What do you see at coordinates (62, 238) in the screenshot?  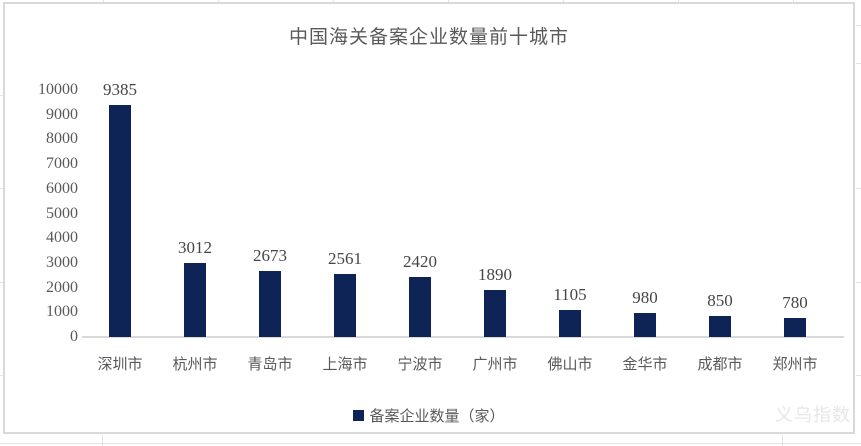 I see `y-axis-tick-label: 4000` at bounding box center [62, 238].